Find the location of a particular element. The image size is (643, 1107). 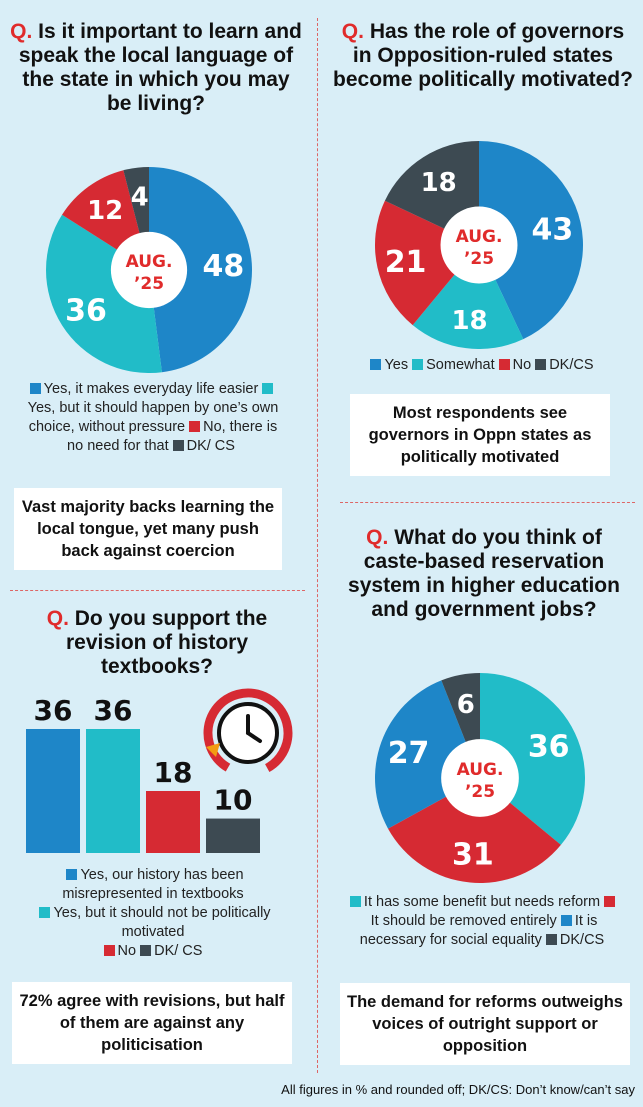

q1-donut: 48 36 12 4 AUG. ’25 is located at coordinates (149, 270).